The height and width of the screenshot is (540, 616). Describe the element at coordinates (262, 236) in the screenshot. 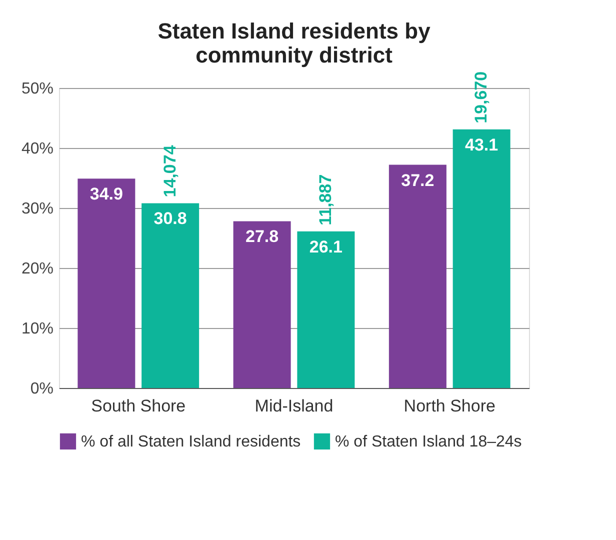

I see `data-label: 27.8` at that location.